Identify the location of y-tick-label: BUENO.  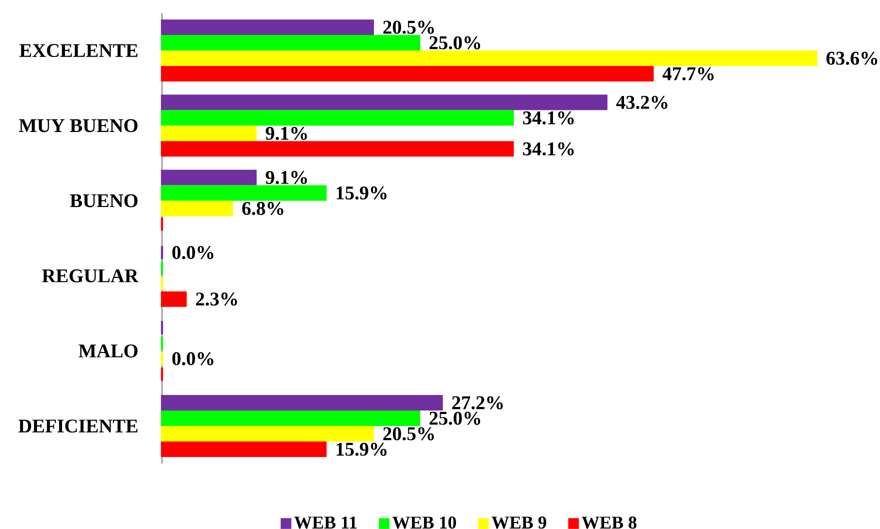
(104, 201).